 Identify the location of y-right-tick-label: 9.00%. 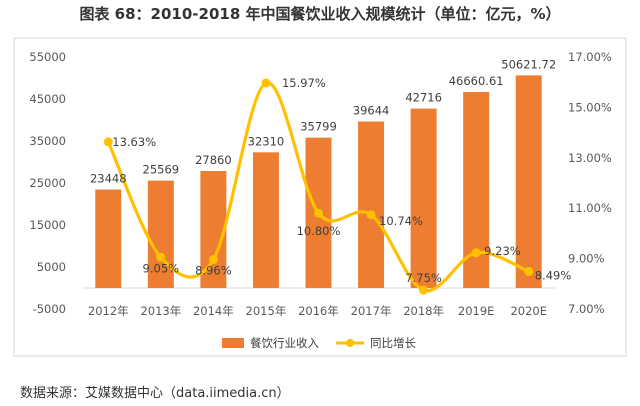
(586, 259).